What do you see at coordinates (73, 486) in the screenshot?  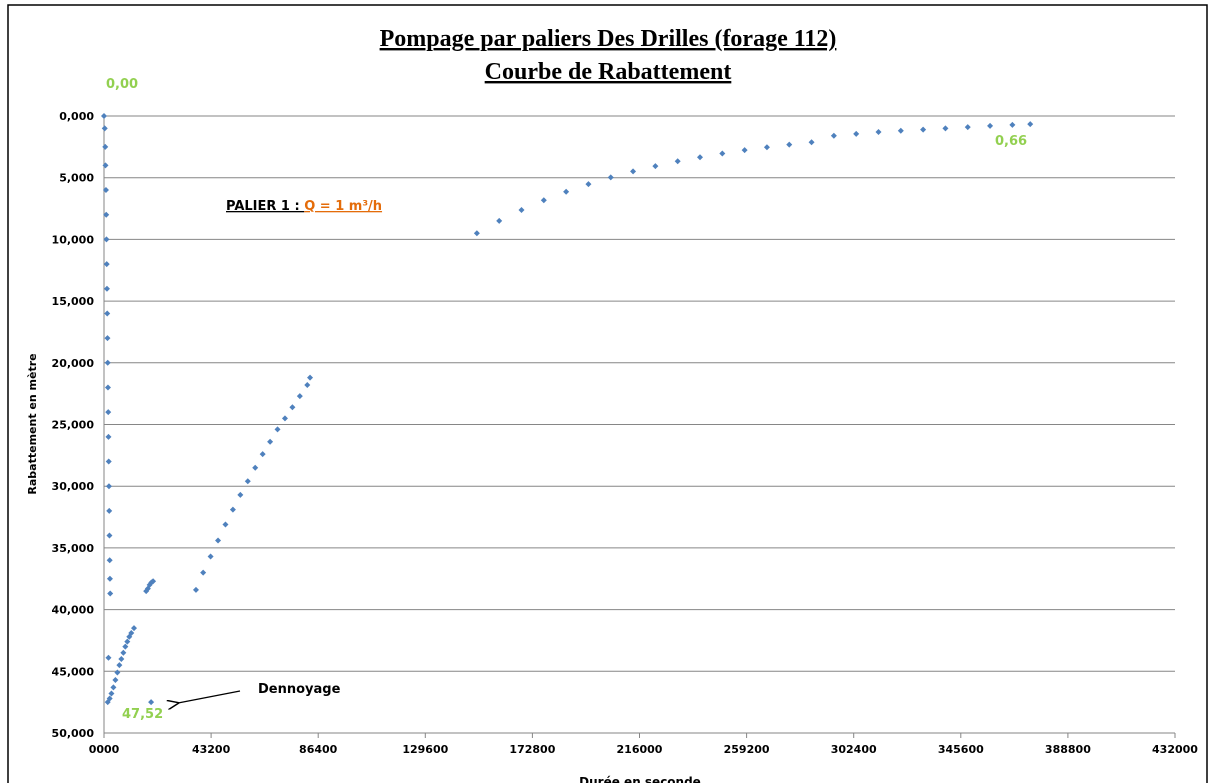 I see `y-tick-label: 30,000` at bounding box center [73, 486].